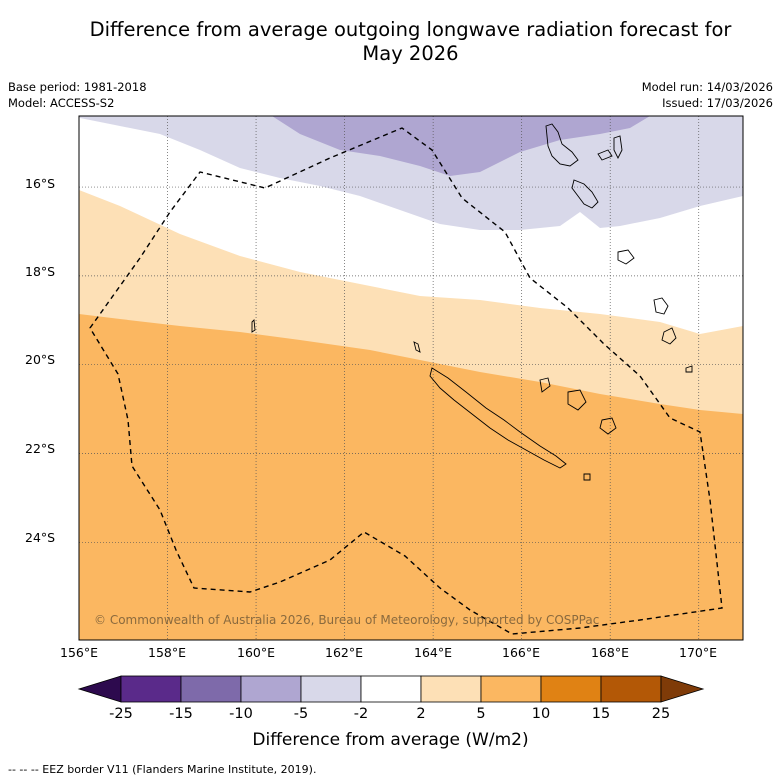 Image resolution: width=781 pixels, height=781 pixels. I want to click on vanuatu-northern-island, so click(618, 147).